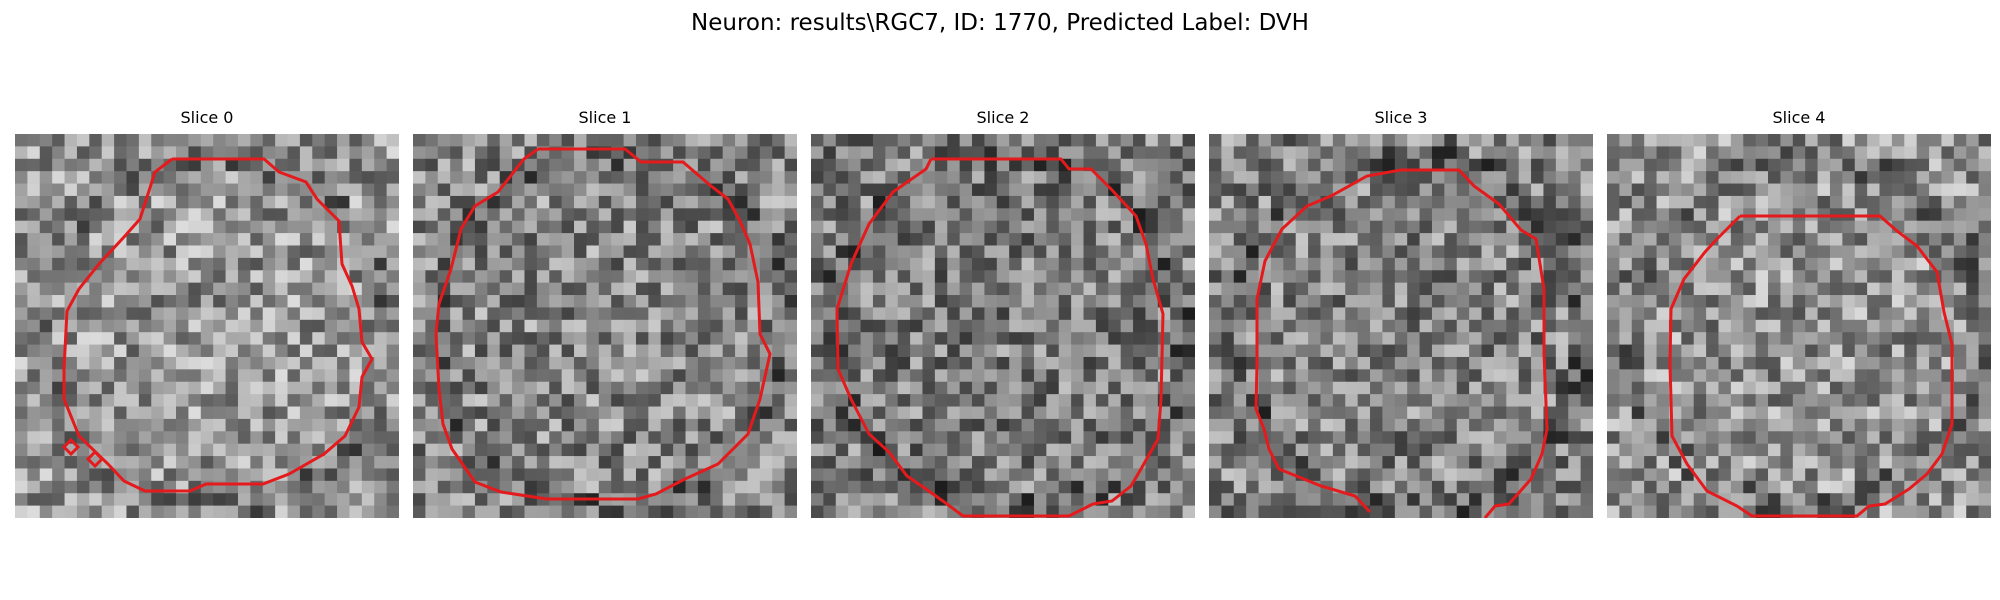 Image resolution: width=2000 pixels, height=600 pixels. Describe the element at coordinates (605, 117) in the screenshot. I see `slice-title-1: Slice 1` at that location.